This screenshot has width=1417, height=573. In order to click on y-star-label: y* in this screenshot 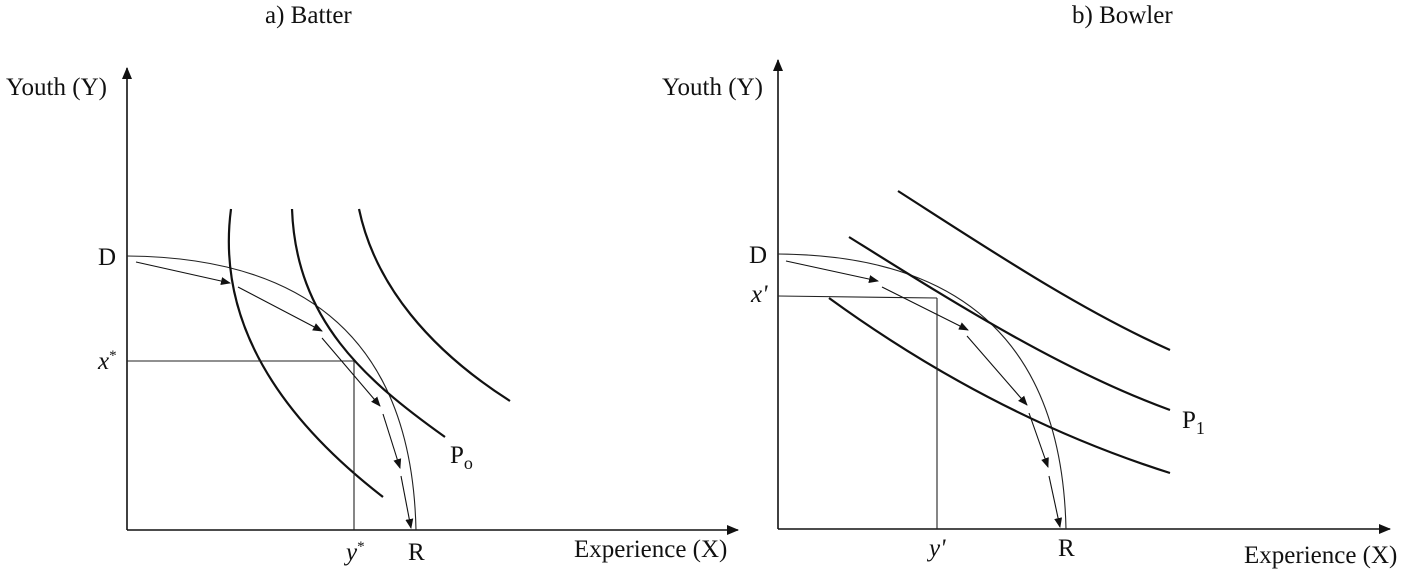, I will do `click(354, 552)`.